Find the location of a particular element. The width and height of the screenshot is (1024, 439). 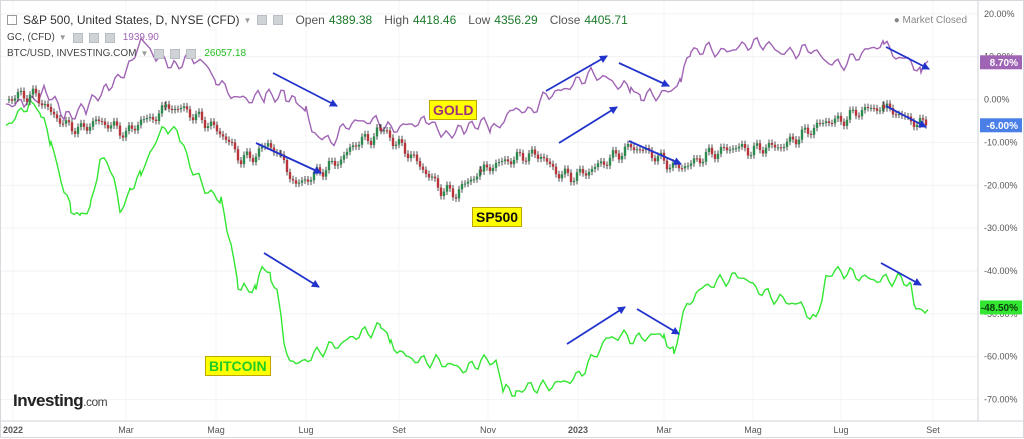

trend-arrow is located at coordinates (906, 116).